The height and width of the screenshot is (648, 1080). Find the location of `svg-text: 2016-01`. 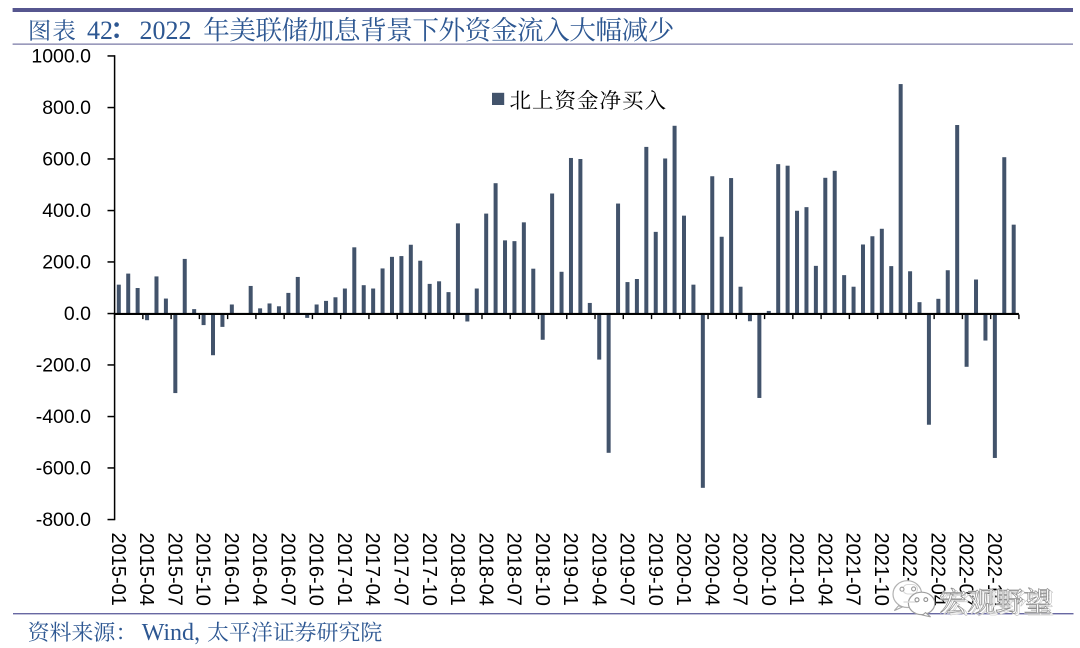

svg-text: 2016-01 is located at coordinates (231, 569).